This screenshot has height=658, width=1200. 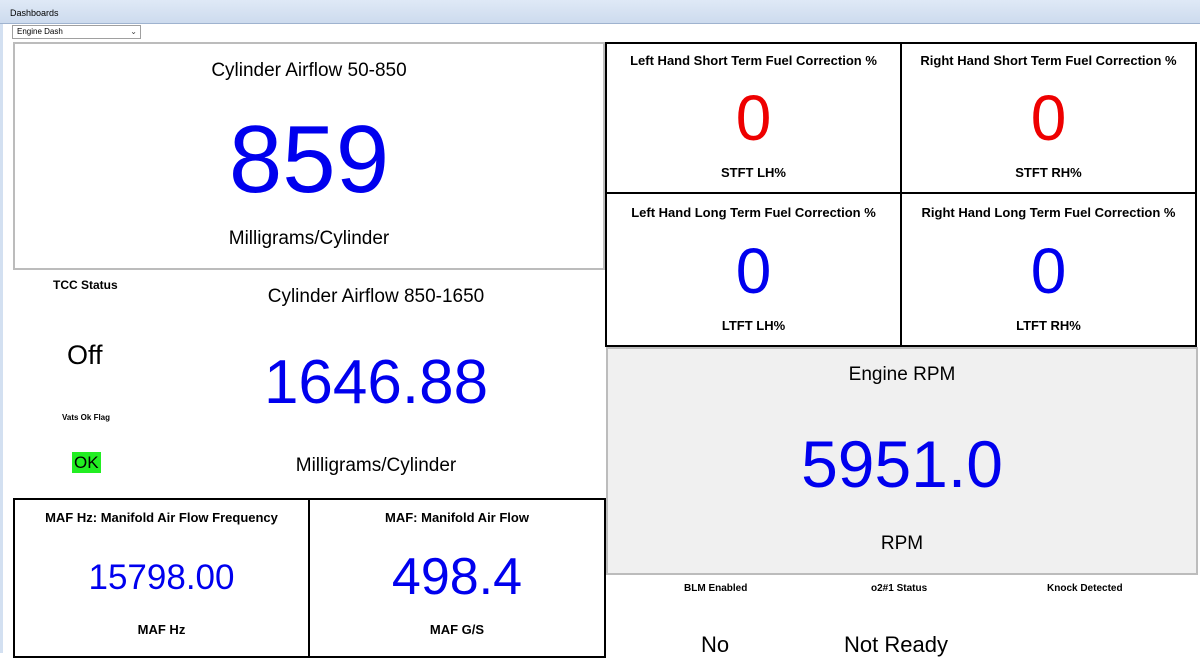 I want to click on vats-ok-flag-value: OK, so click(x=86, y=462).